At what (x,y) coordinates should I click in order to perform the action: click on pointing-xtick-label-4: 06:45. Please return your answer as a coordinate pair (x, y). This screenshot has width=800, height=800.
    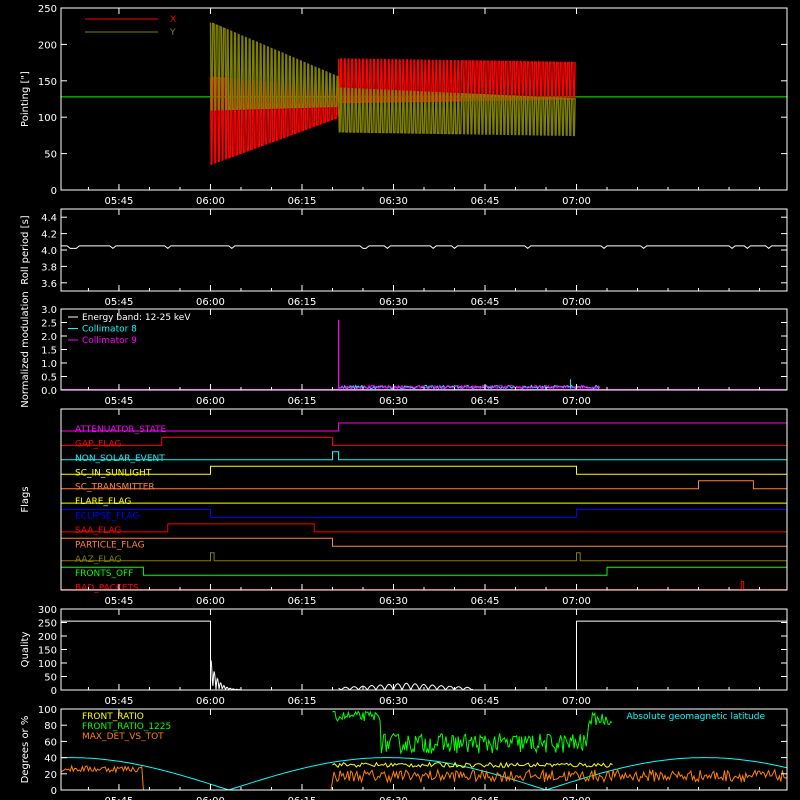
    Looking at the image, I should click on (485, 201).